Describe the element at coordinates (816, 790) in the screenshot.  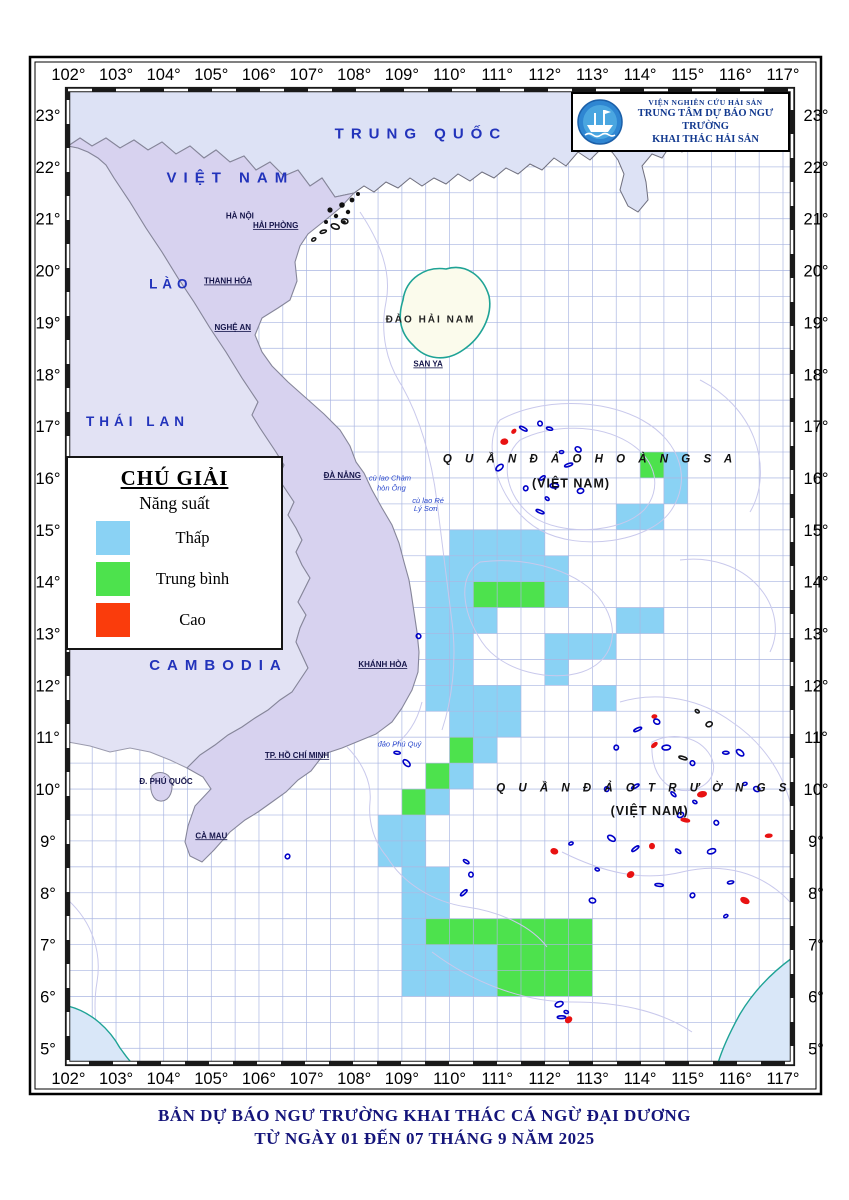
I see `lat-tick-label-right: 10°` at that location.